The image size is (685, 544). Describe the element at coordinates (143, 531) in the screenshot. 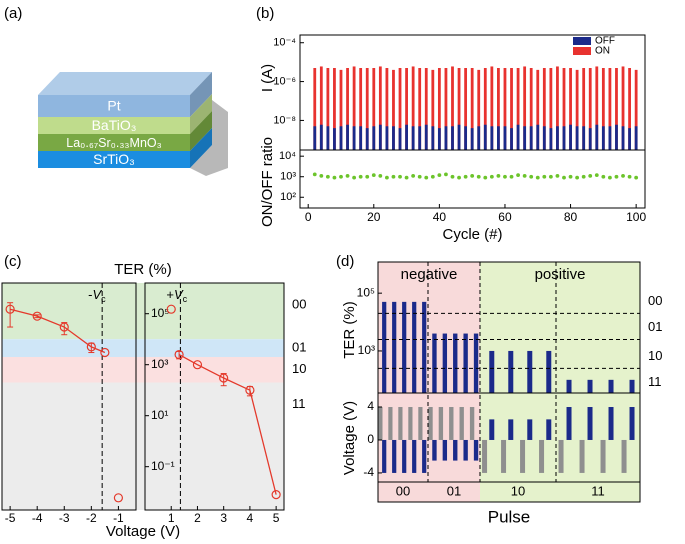

I see `x-axis-label: Voltage (V)` at that location.